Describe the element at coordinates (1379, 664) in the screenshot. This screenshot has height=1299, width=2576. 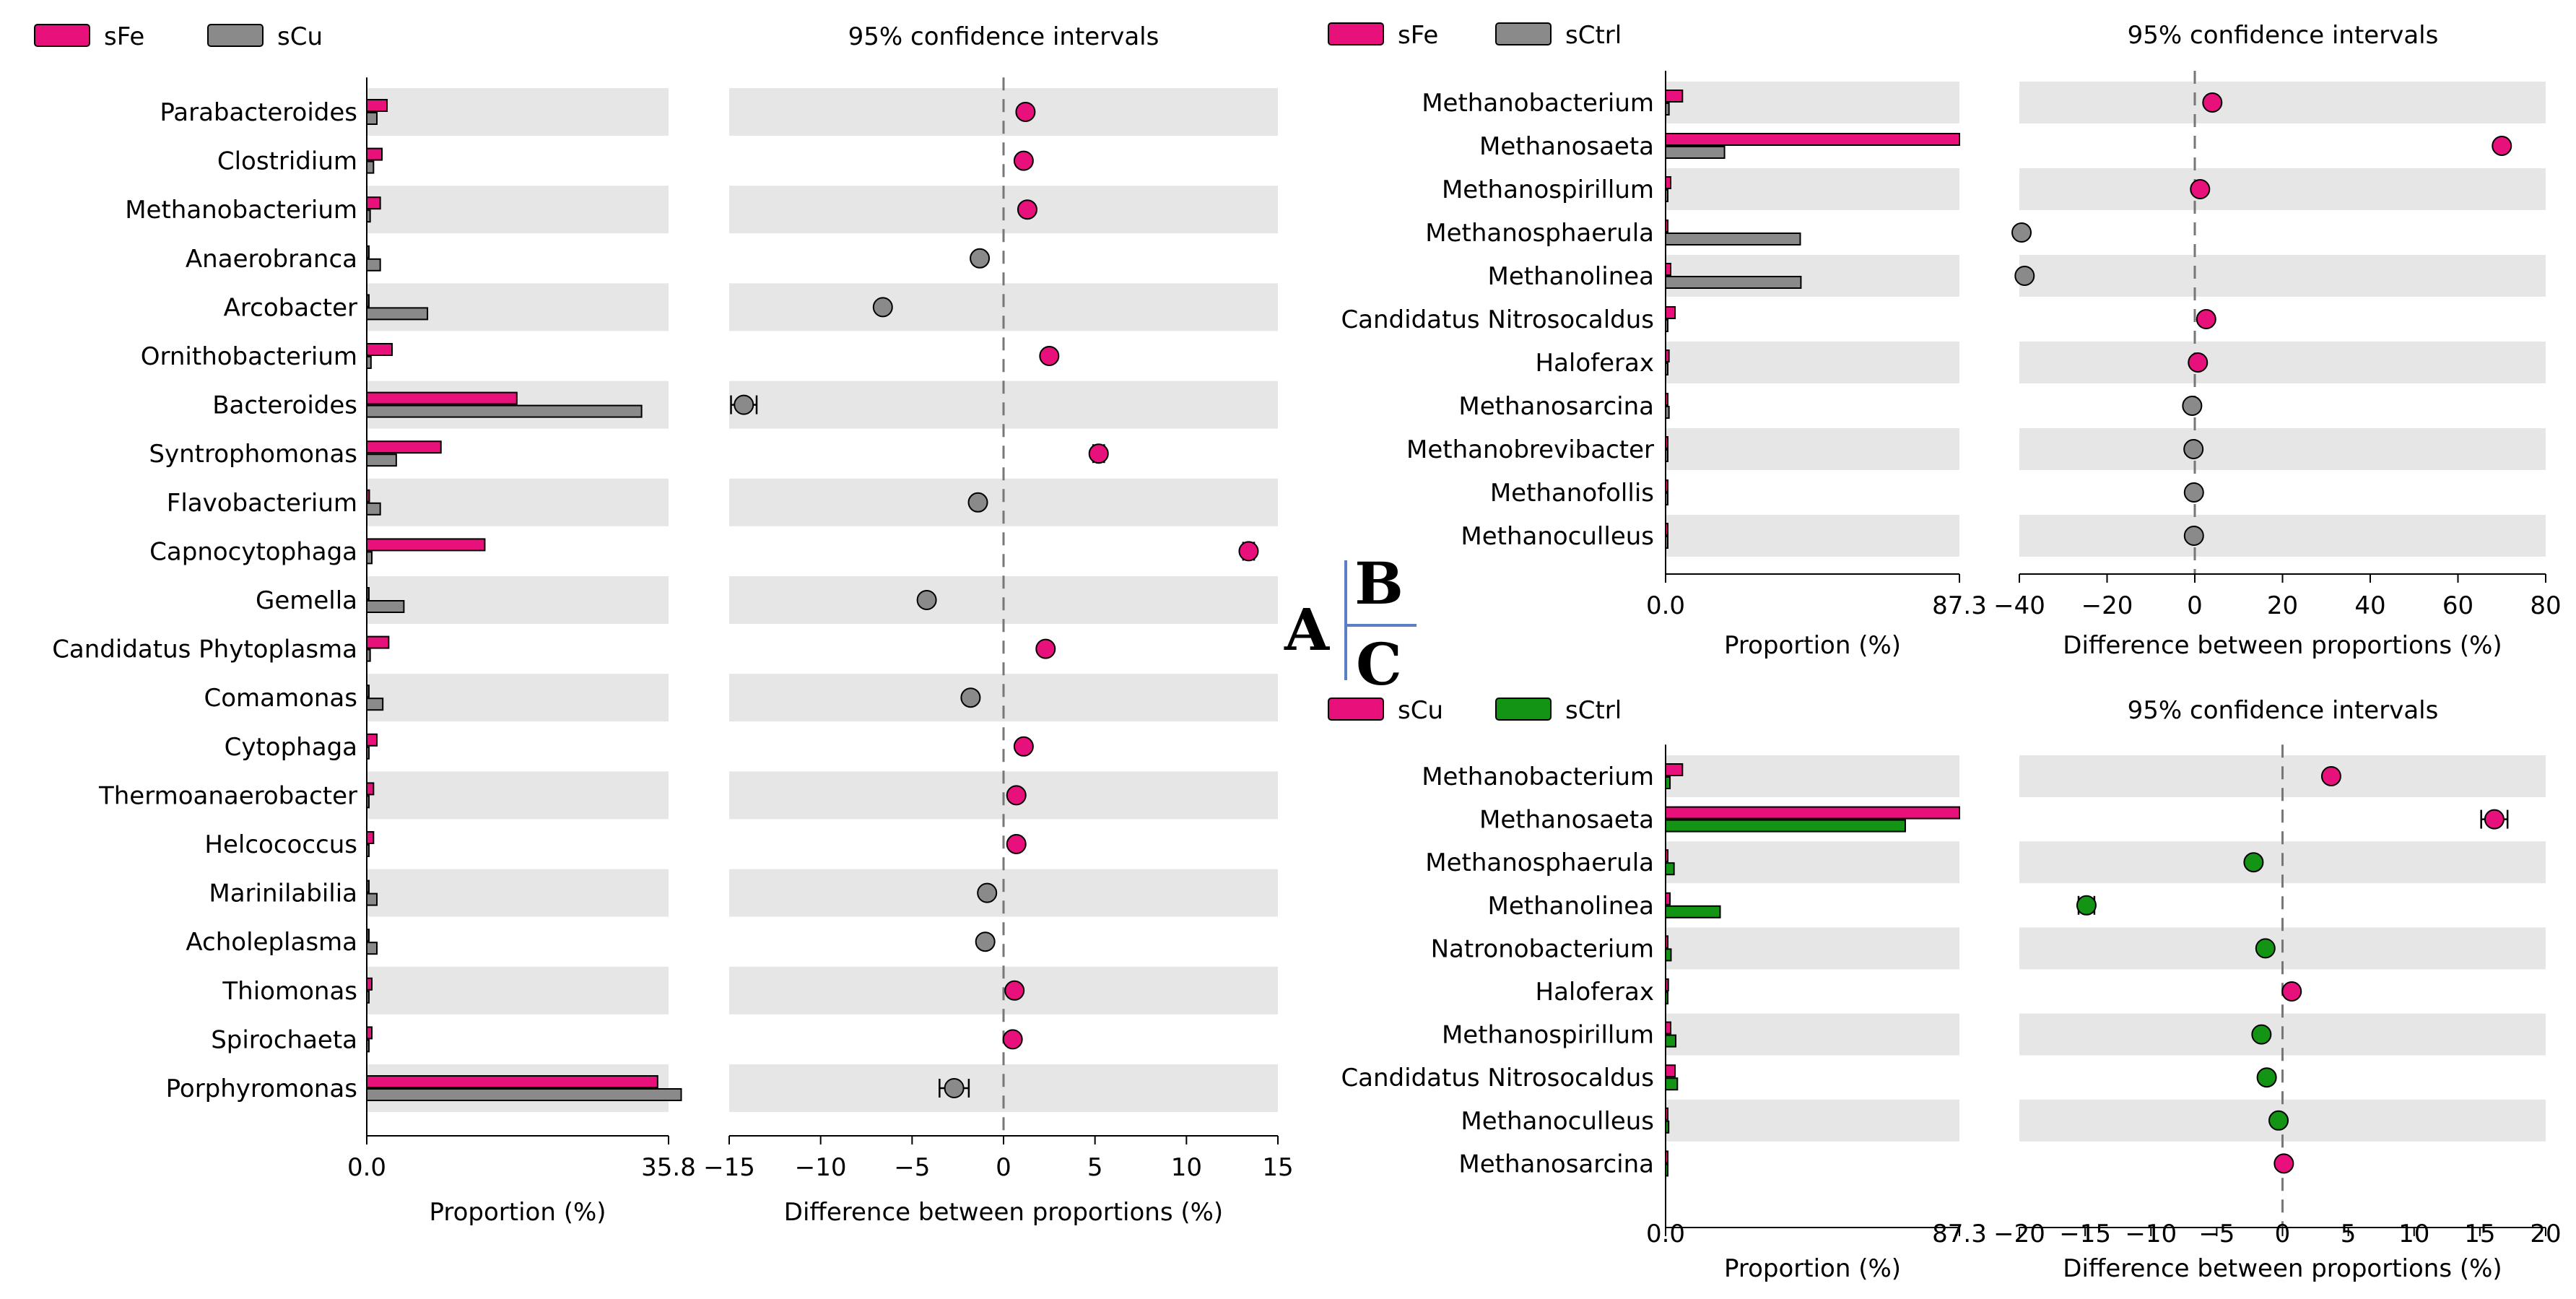
I see `panel-letter-c: C` at that location.